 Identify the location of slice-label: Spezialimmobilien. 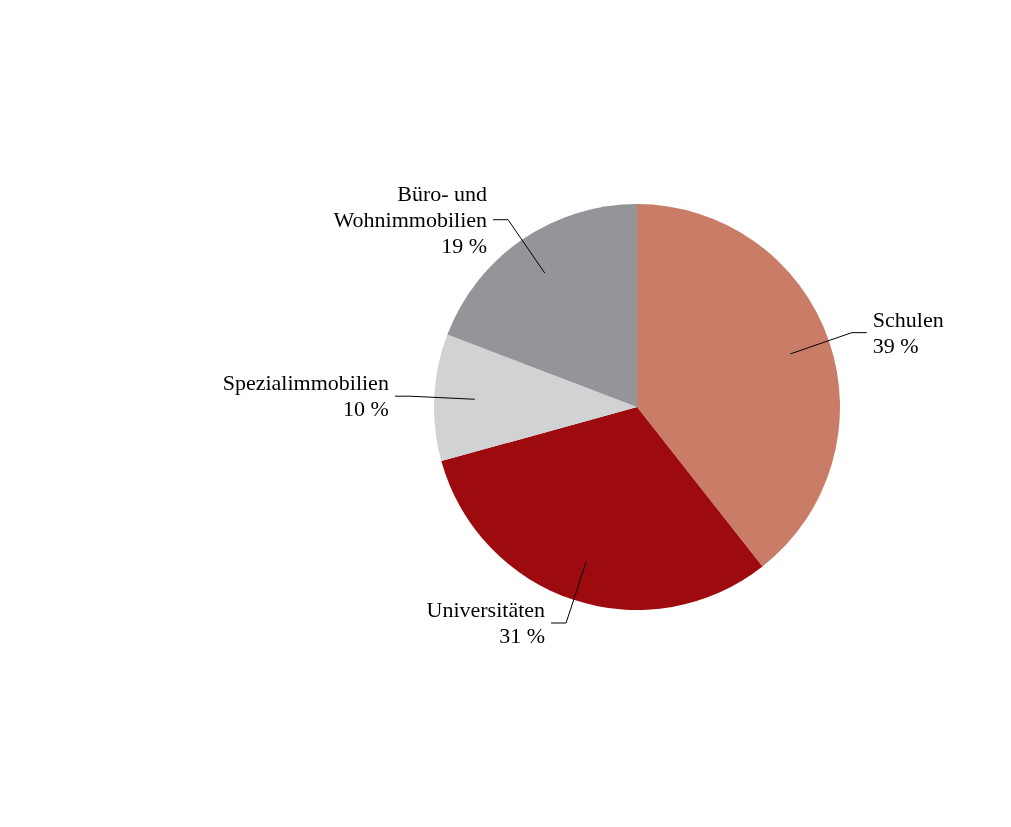
(305, 383).